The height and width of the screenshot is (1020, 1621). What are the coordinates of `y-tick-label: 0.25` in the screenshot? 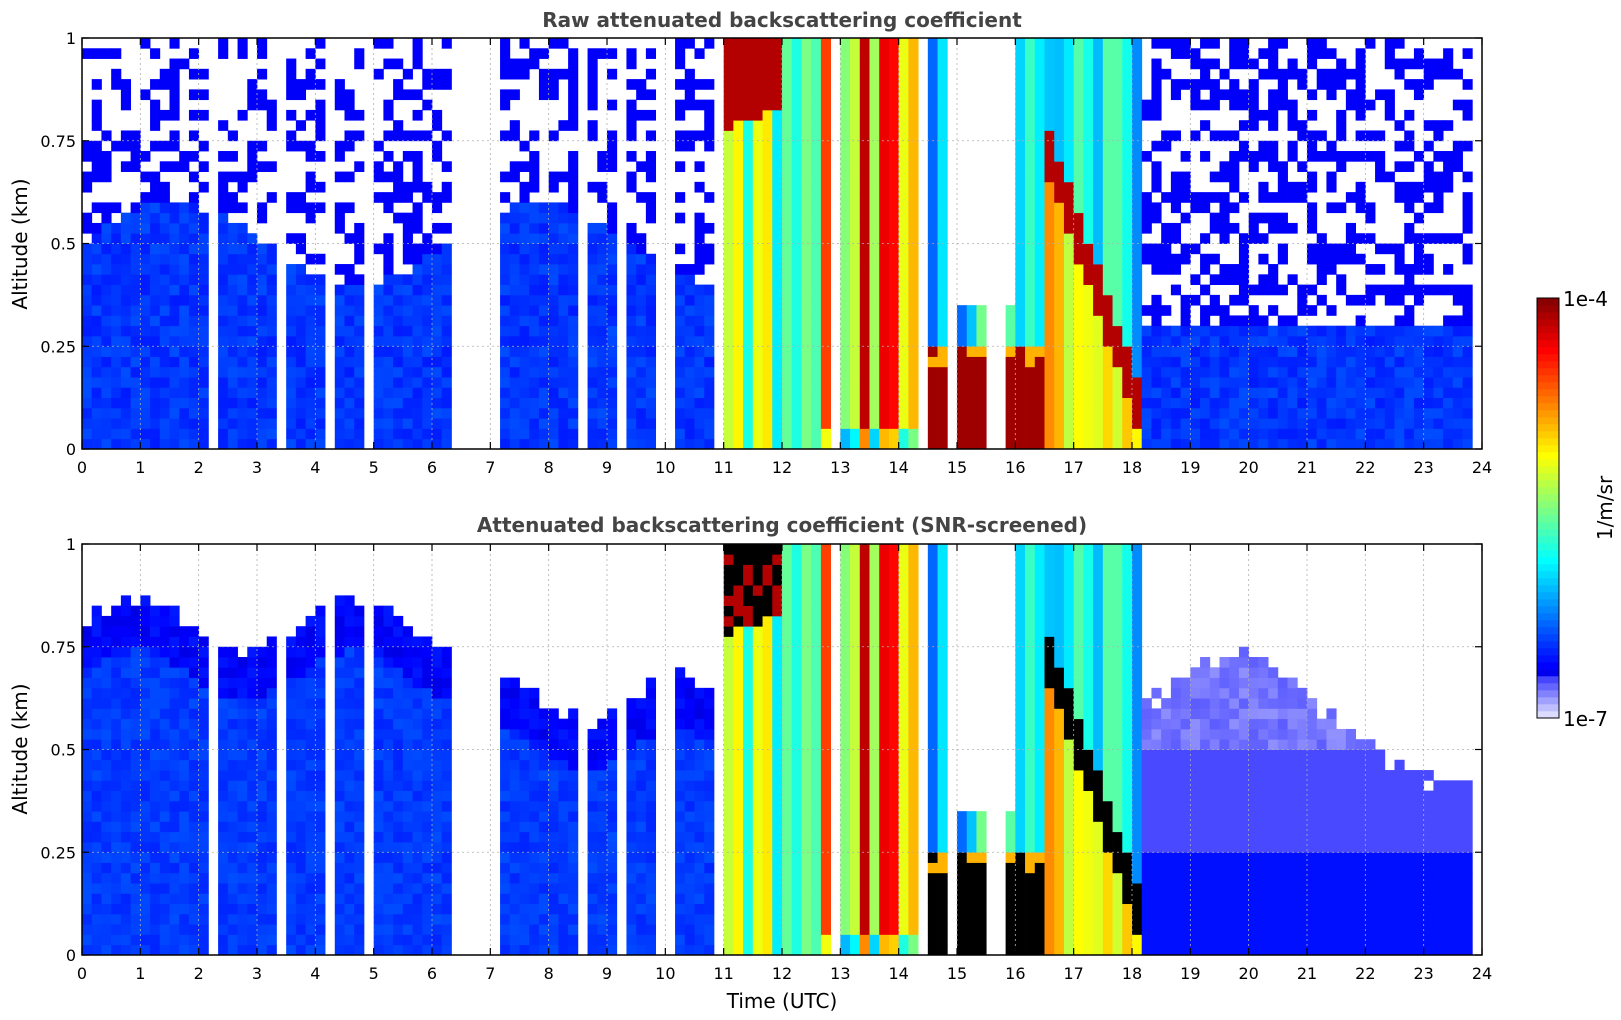 It's located at (58, 346).